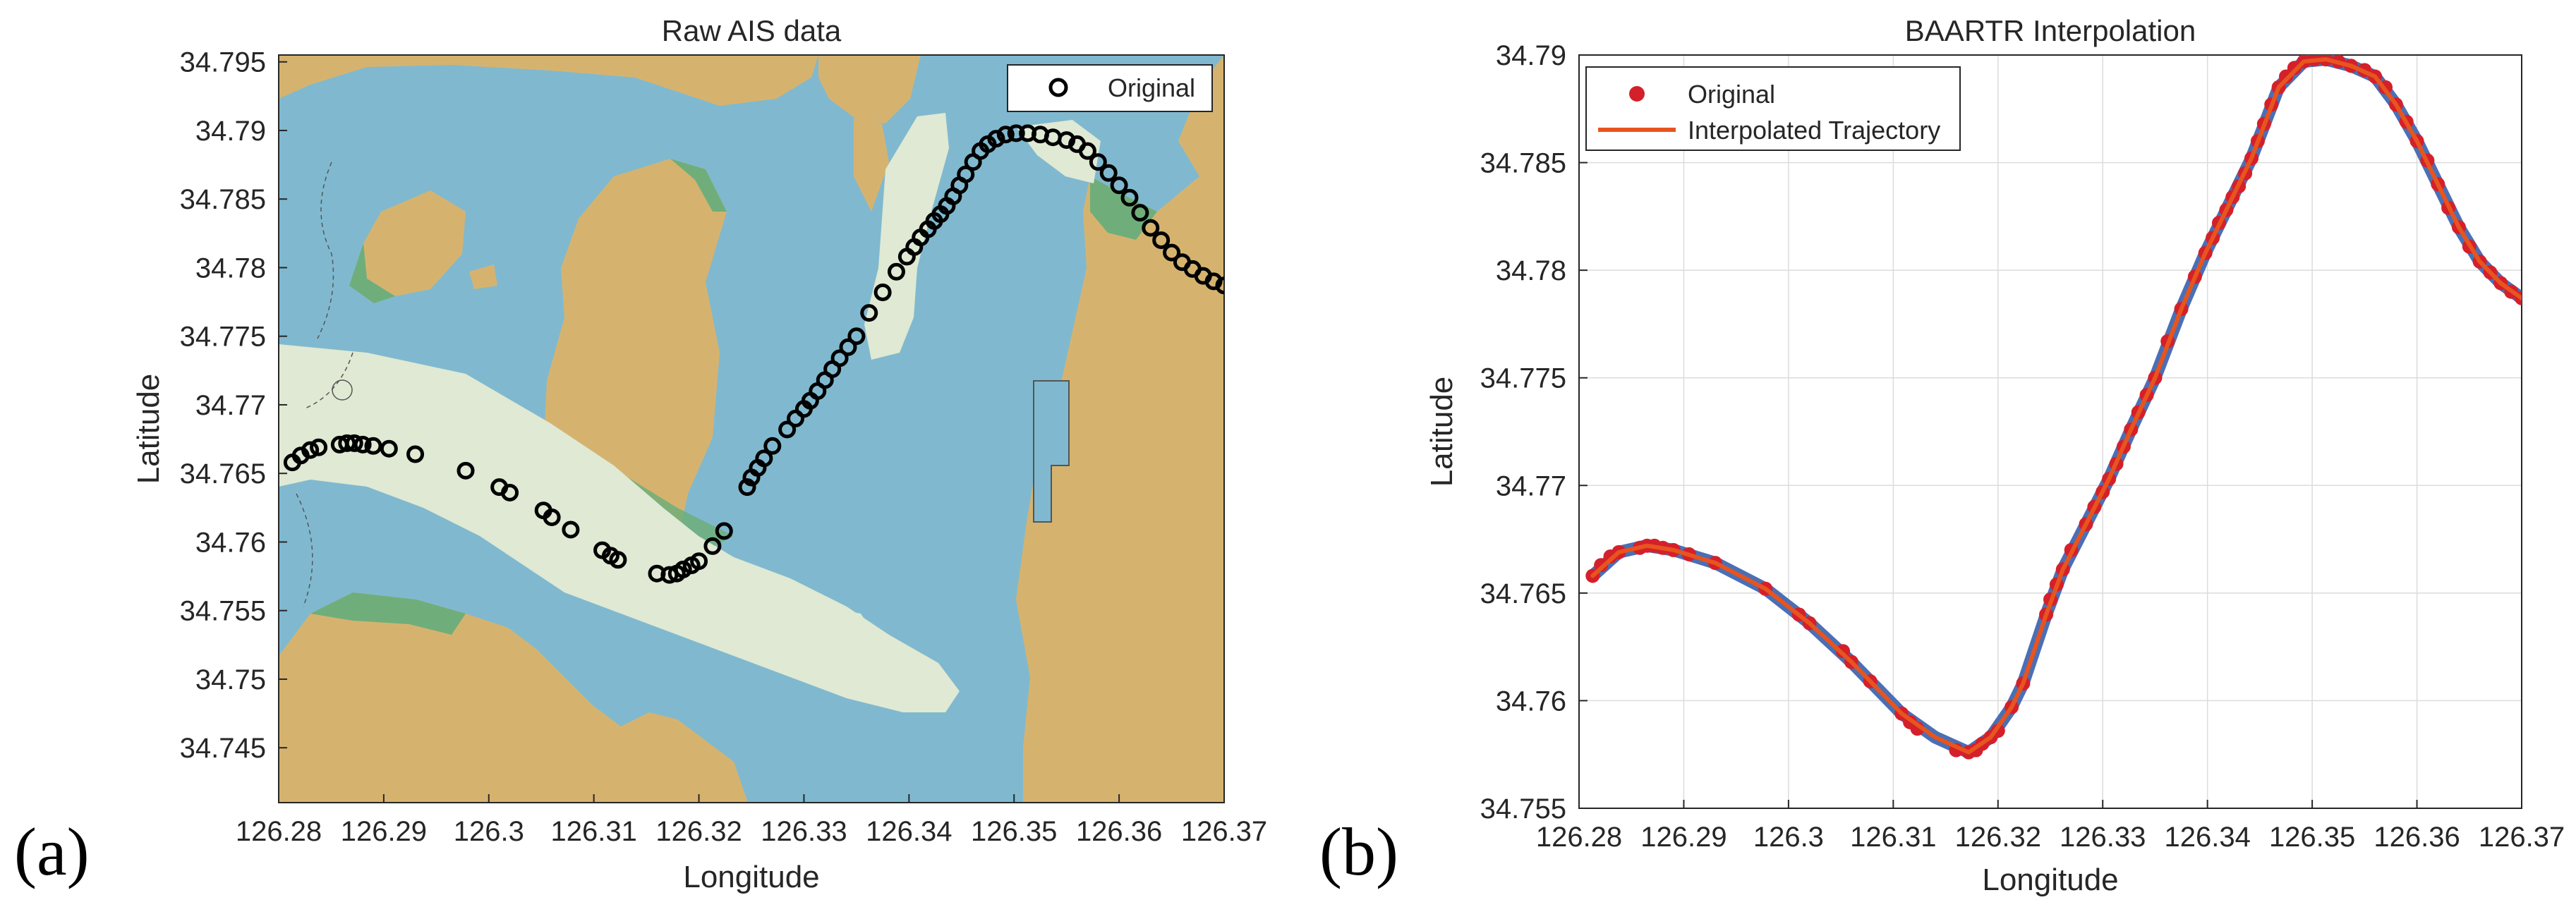 The height and width of the screenshot is (919, 2576). Describe the element at coordinates (804, 831) in the screenshot. I see `x-tick-label: 126.33` at that location.